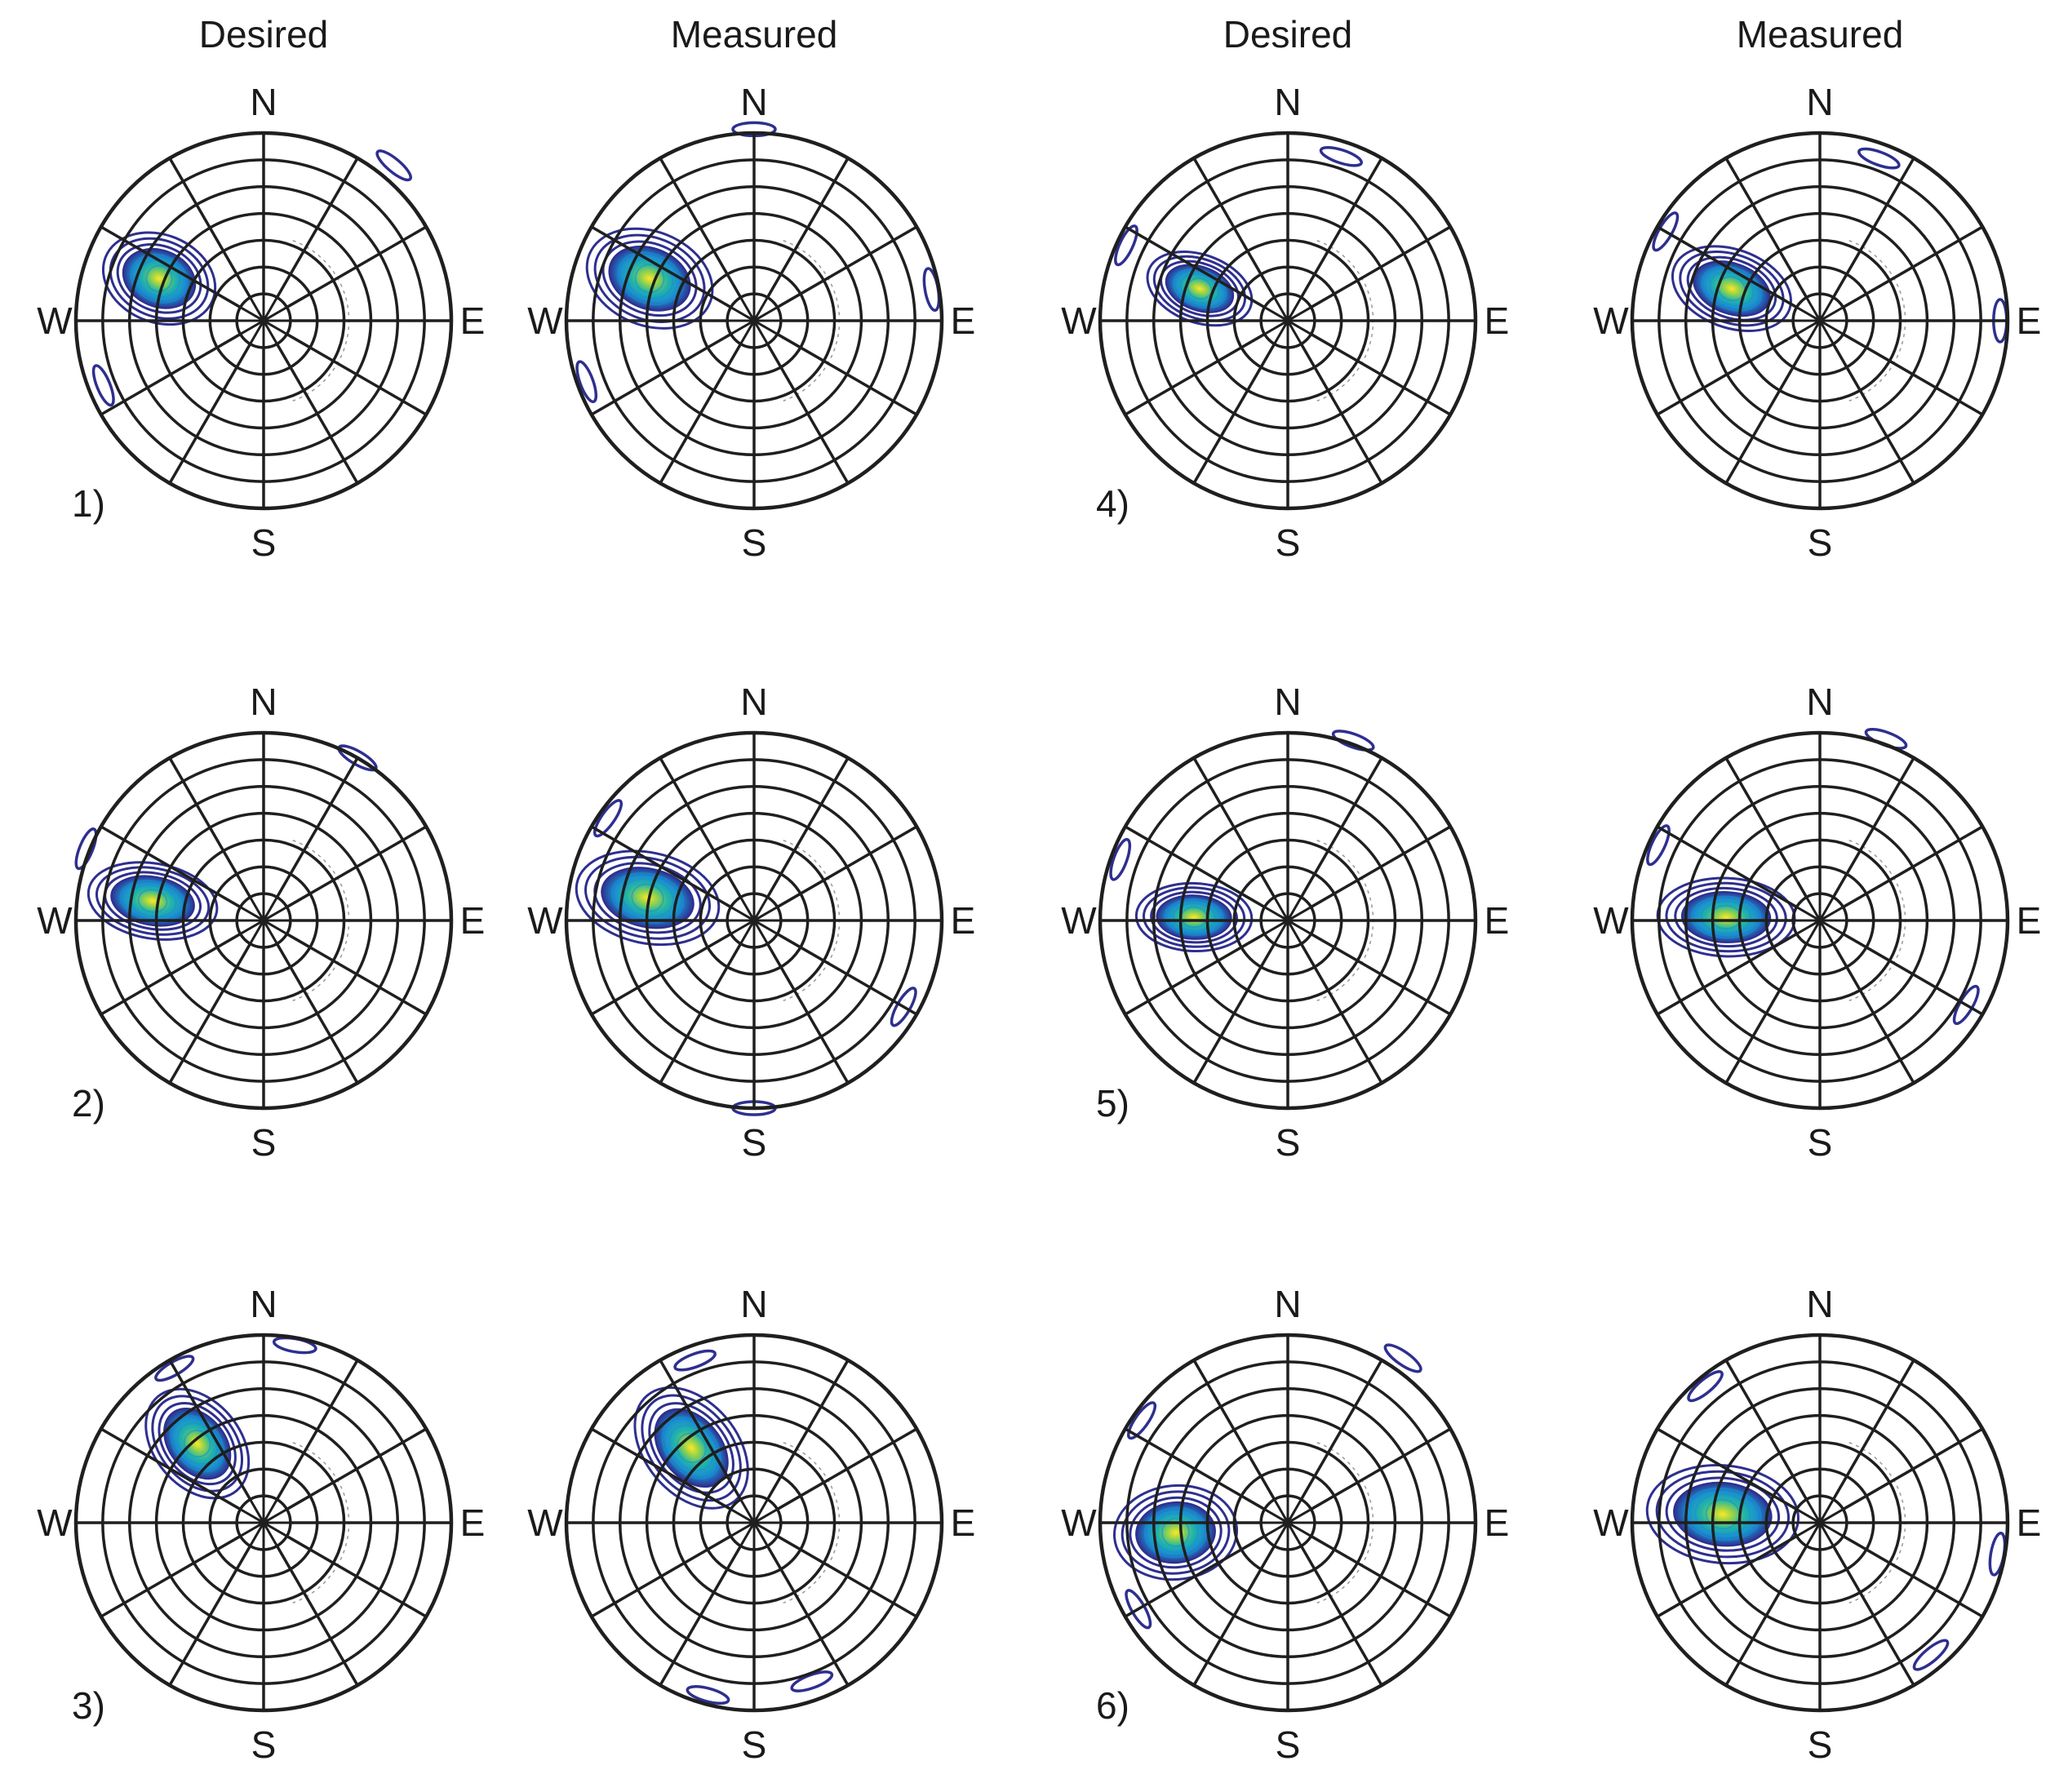 The width and height of the screenshot is (2068, 1792). What do you see at coordinates (261, 923) in the screenshot?
I see `polar-panel: N S E W 2)` at bounding box center [261, 923].